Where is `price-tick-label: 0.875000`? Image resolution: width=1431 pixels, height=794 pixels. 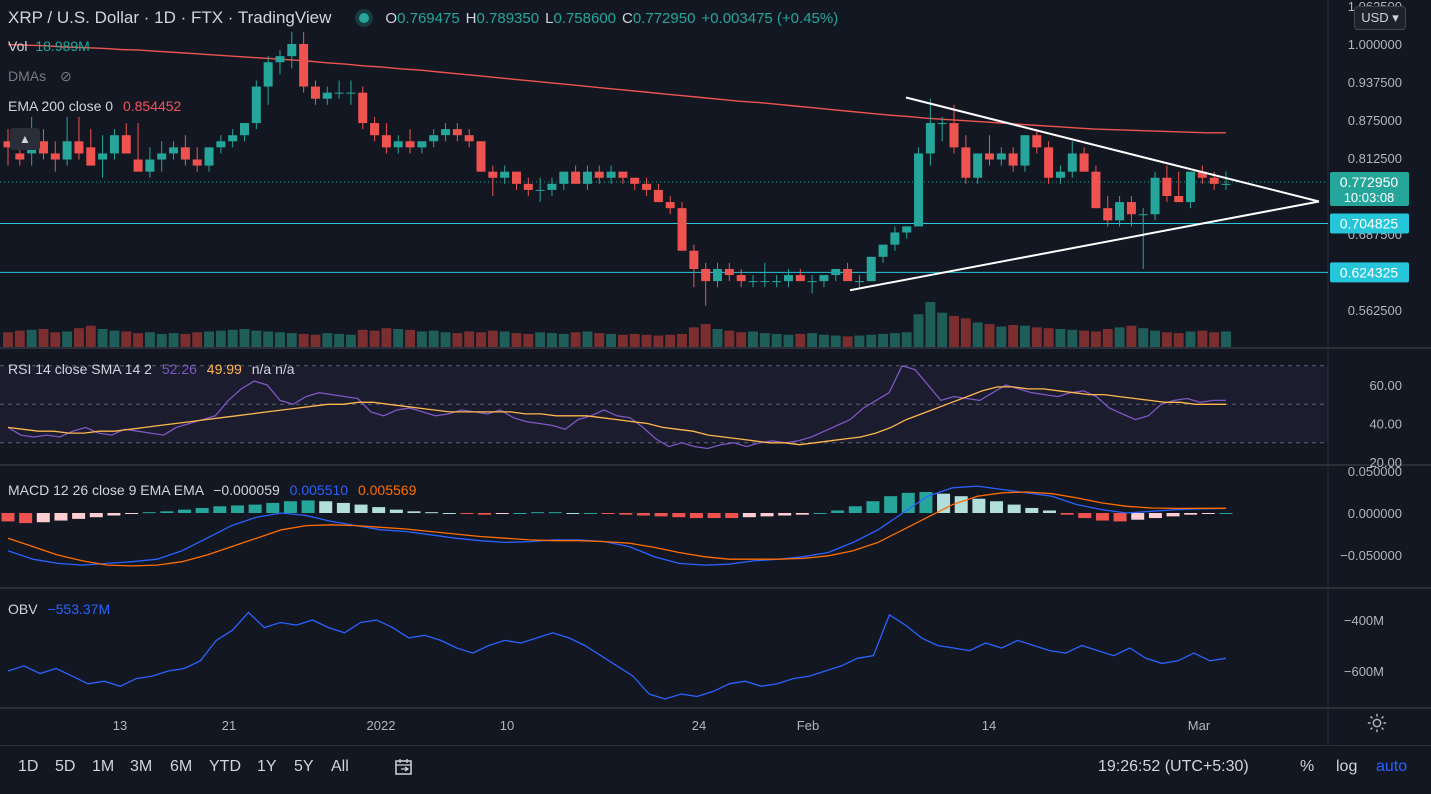
price-tick-label: 0.875000 is located at coordinates (1375, 120).